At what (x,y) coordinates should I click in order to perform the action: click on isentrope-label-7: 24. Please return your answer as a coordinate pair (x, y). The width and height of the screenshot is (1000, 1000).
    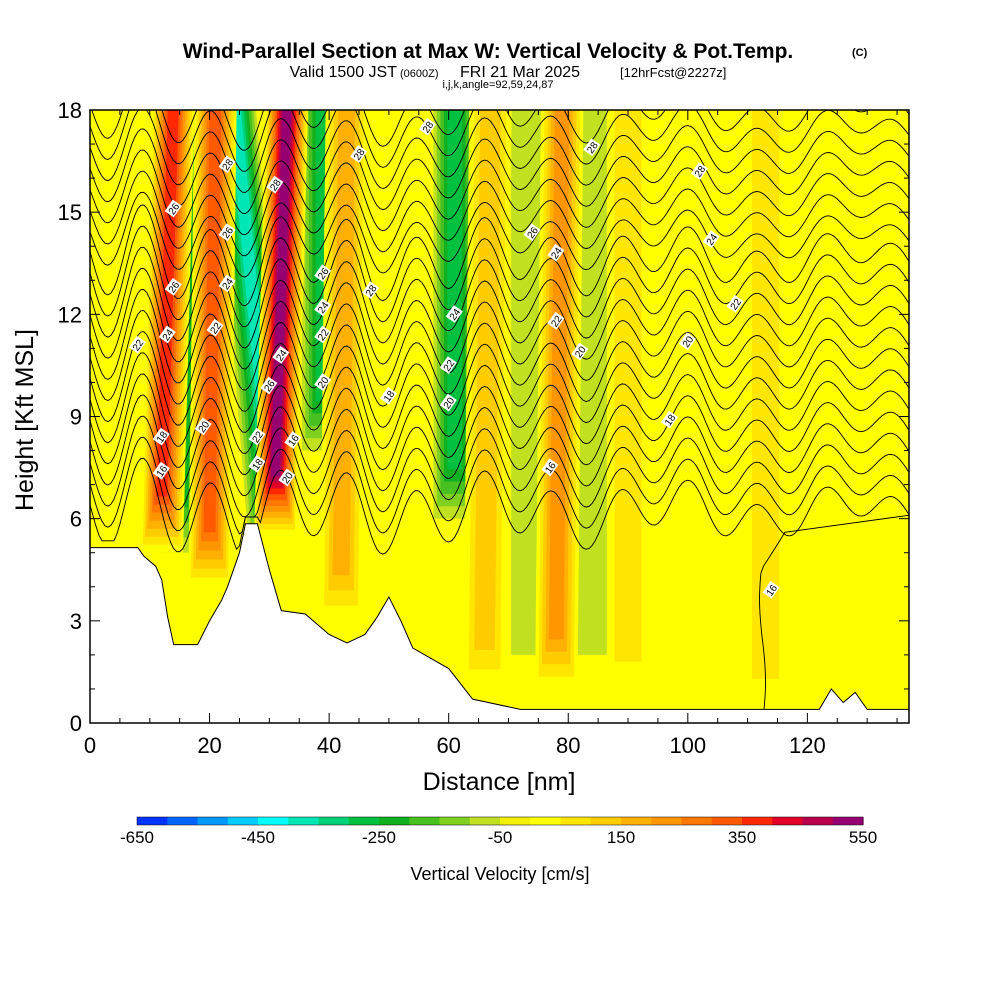
    Looking at the image, I should click on (711, 239).